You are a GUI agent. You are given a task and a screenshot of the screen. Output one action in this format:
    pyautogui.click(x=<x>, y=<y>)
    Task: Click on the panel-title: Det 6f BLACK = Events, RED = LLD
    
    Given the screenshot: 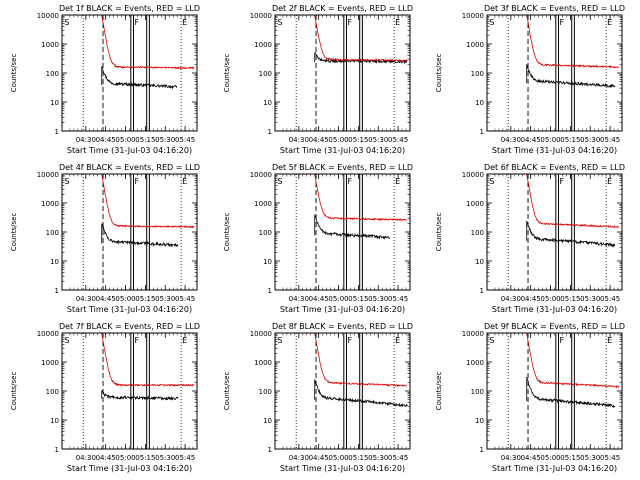 What is the action you would take?
    pyautogui.click(x=554, y=167)
    